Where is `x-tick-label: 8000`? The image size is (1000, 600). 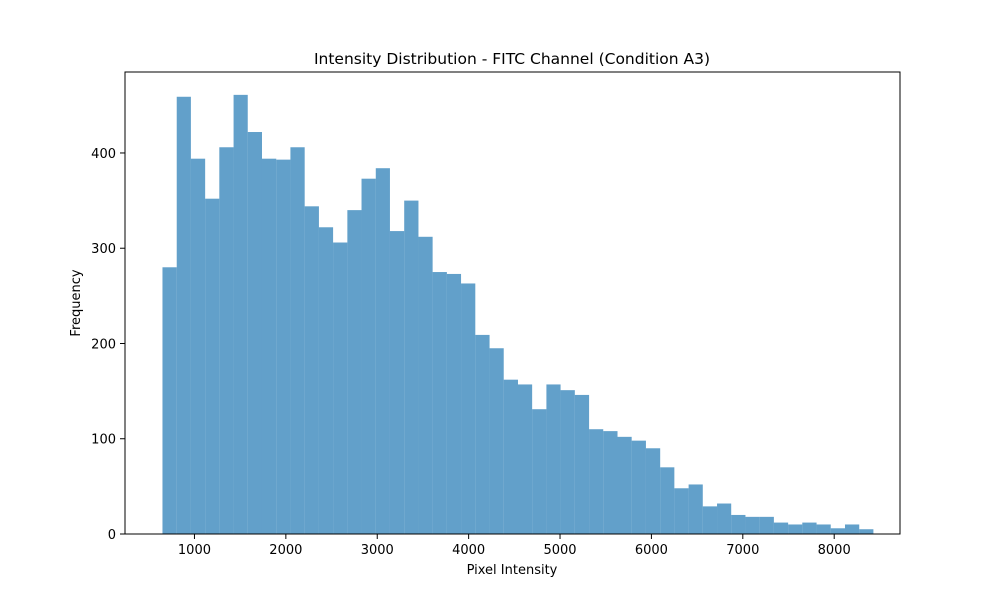
x-tick-label: 8000 is located at coordinates (834, 550).